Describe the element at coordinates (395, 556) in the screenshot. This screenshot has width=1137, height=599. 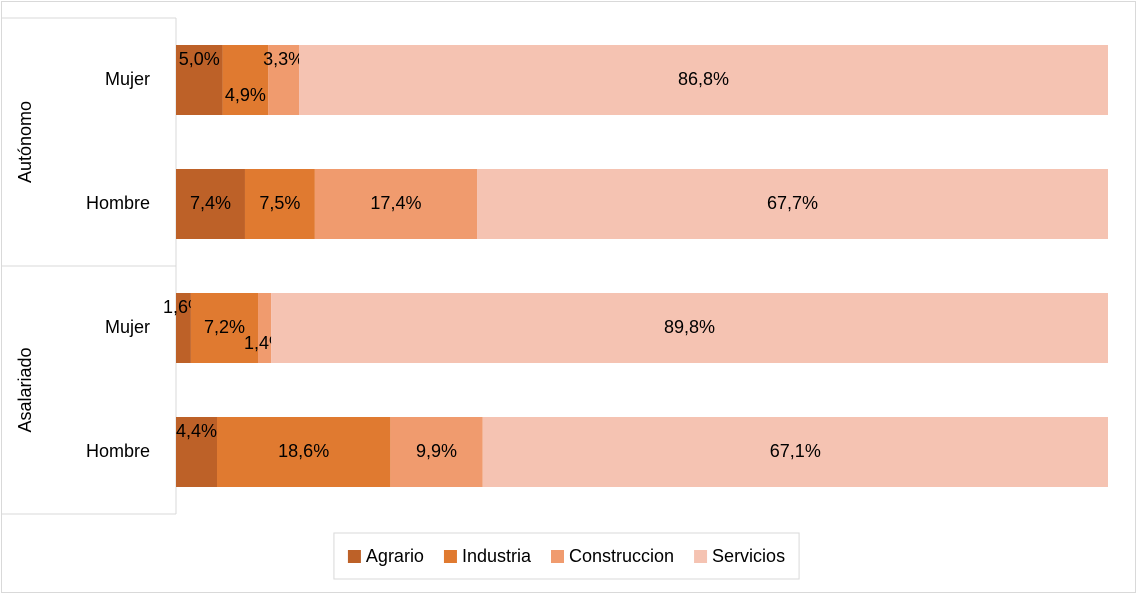
I see `legend-label: Agrario` at that location.